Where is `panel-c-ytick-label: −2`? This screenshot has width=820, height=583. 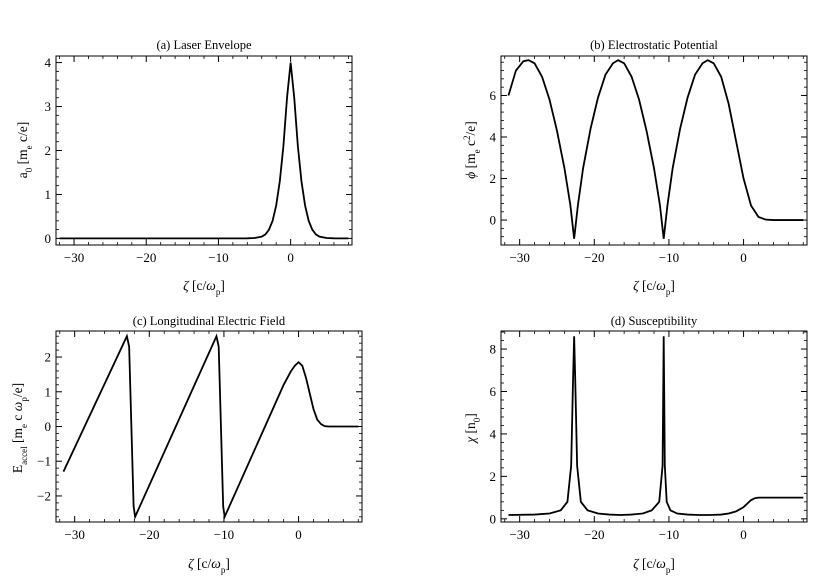 panel-c-ytick-label: −2 is located at coordinates (44, 495).